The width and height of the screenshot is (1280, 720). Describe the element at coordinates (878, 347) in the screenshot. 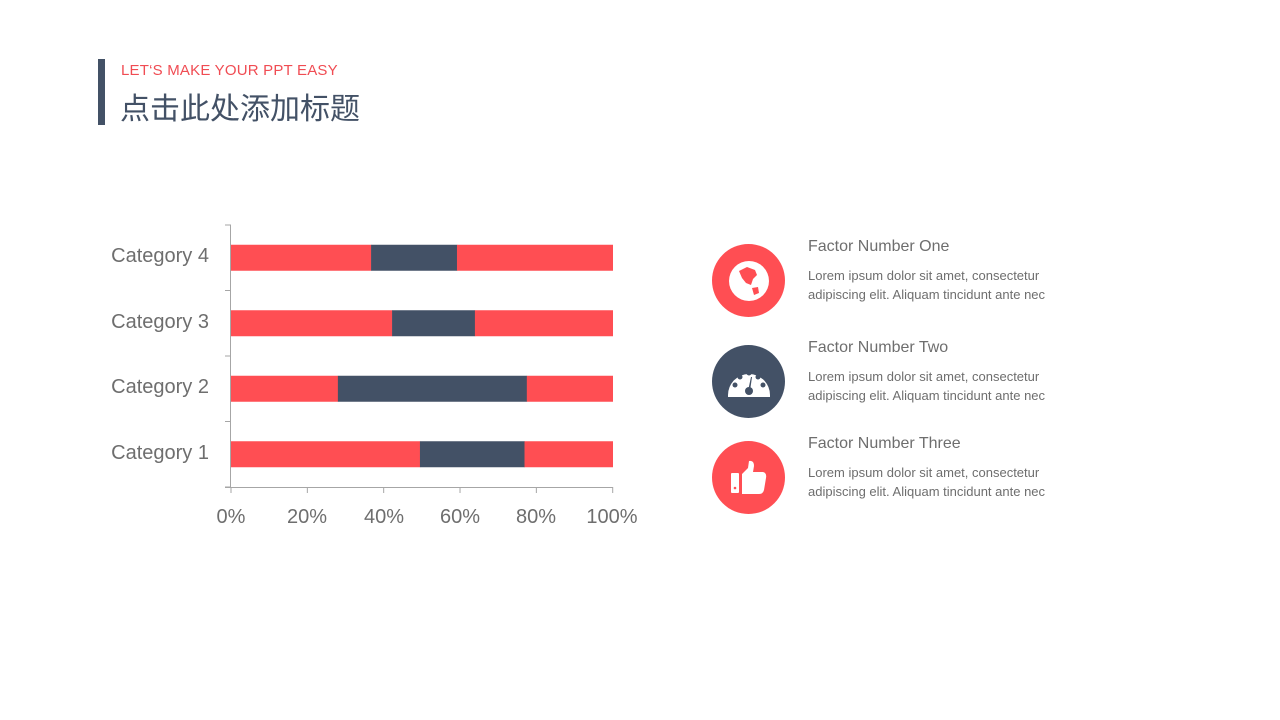

I see `factor-title: Factor Number Two` at that location.